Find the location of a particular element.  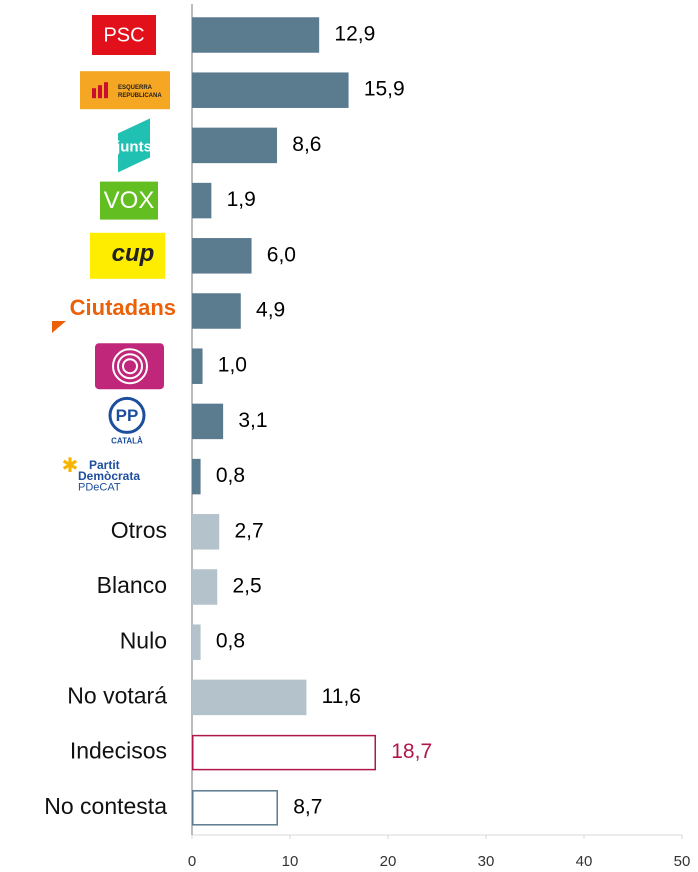

category-label: VOX is located at coordinates (129, 200).